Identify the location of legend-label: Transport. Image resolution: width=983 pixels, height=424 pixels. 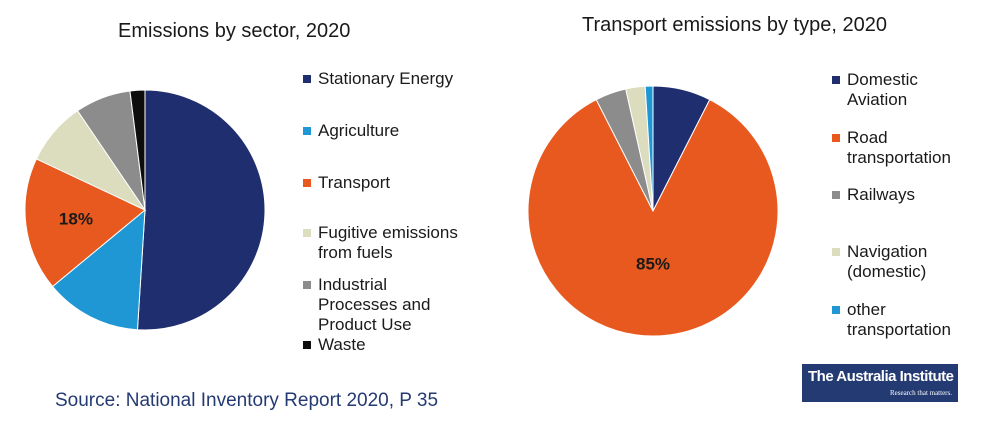
(354, 183).